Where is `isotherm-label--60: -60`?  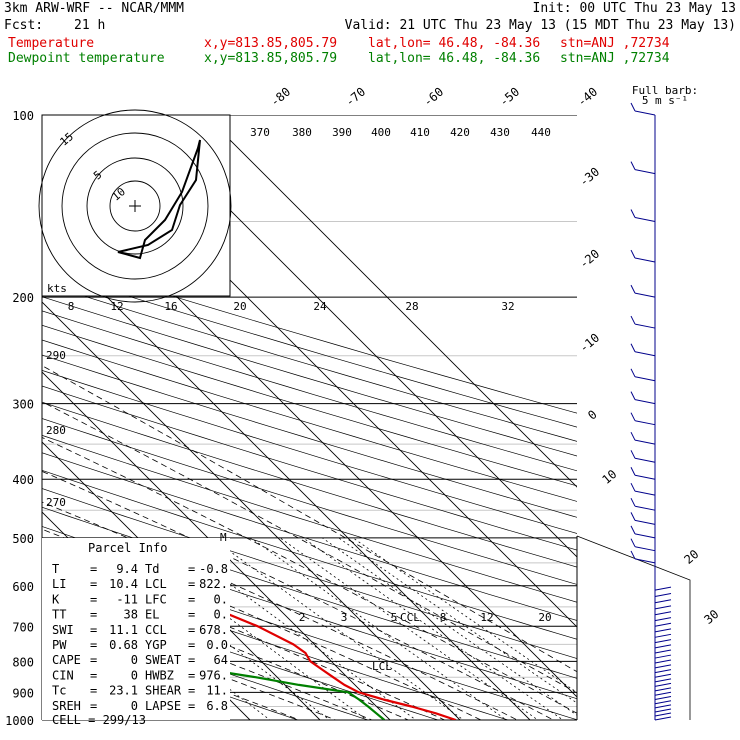 isotherm-label--60: -60 is located at coordinates (434, 97).